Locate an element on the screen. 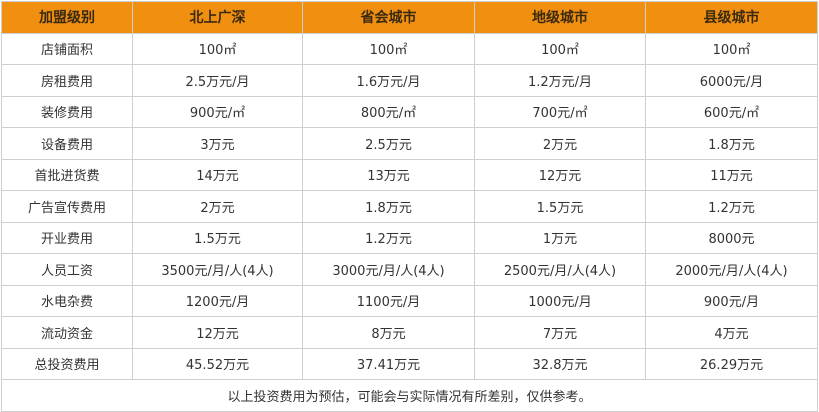 The image size is (819, 412). table-row: 设备费用 3万元 2.5万元 2万元 1.8万元 is located at coordinates (409, 143).